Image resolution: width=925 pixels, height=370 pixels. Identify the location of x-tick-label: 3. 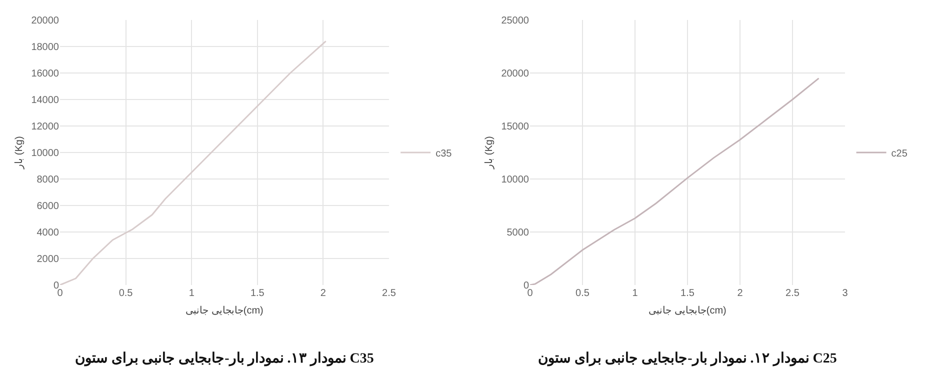
(845, 293).